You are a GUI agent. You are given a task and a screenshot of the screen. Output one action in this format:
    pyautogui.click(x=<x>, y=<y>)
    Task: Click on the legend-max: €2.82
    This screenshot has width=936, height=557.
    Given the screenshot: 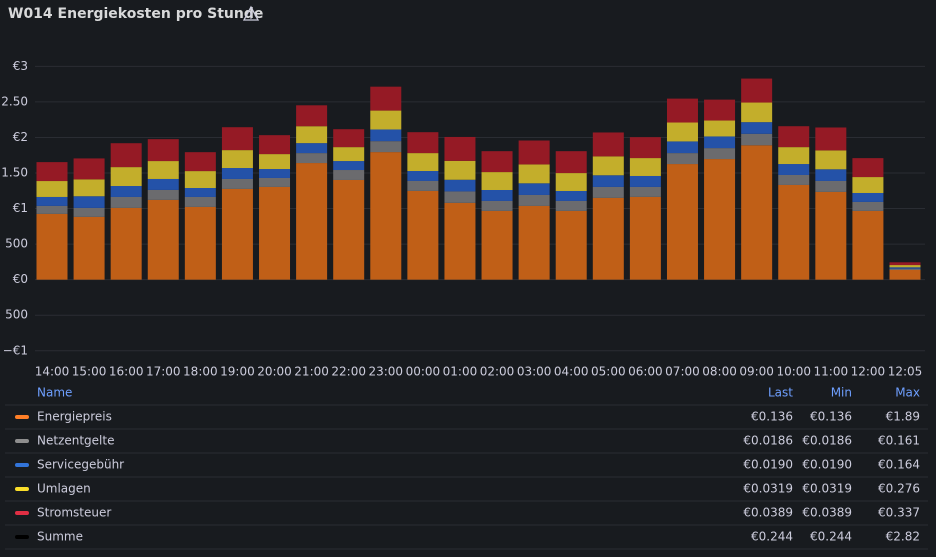 What is the action you would take?
    pyautogui.click(x=903, y=537)
    